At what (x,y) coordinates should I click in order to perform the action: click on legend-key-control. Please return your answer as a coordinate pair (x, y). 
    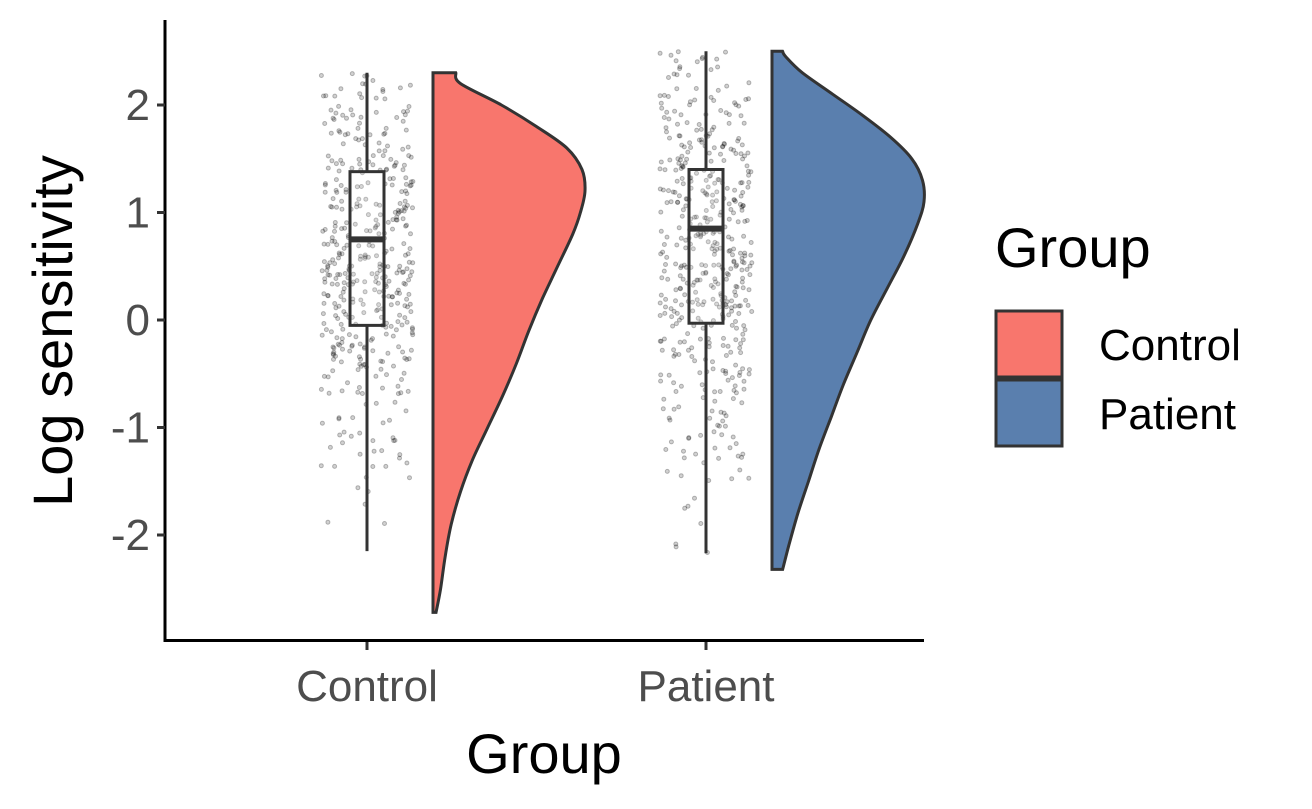
    Looking at the image, I should click on (1029, 344).